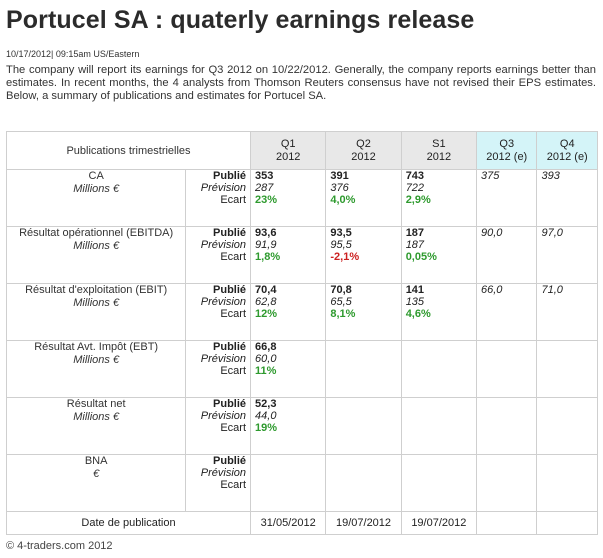 This screenshot has height=558, width=603. What do you see at coordinates (339, 176) in the screenshot?
I see `published-value: 391` at bounding box center [339, 176].